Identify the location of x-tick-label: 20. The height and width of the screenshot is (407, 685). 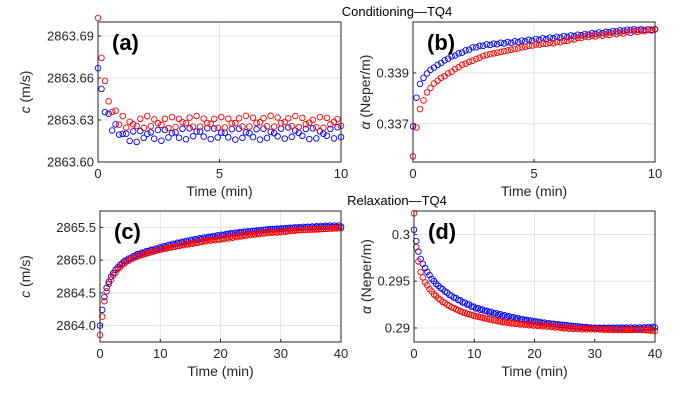
(534, 353).